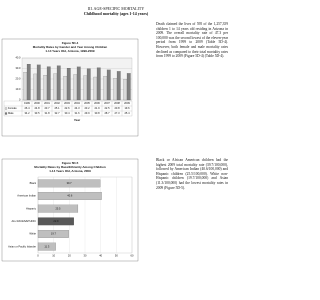  I want to click on x-tick-label: 2003, so click(67, 103).